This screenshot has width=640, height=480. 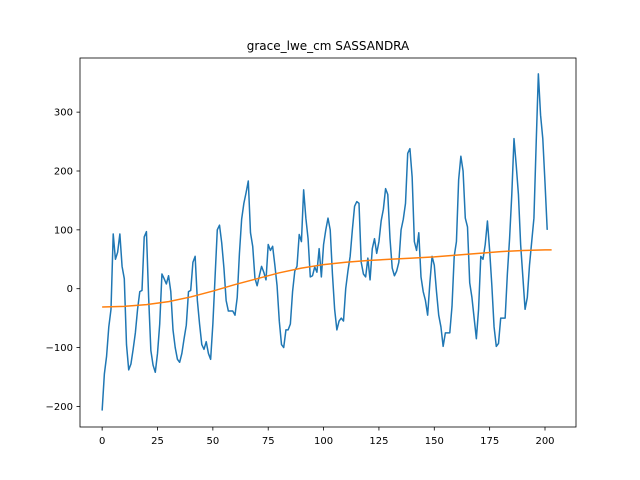 I want to click on y-tick-label: −100, so click(x=59, y=348).